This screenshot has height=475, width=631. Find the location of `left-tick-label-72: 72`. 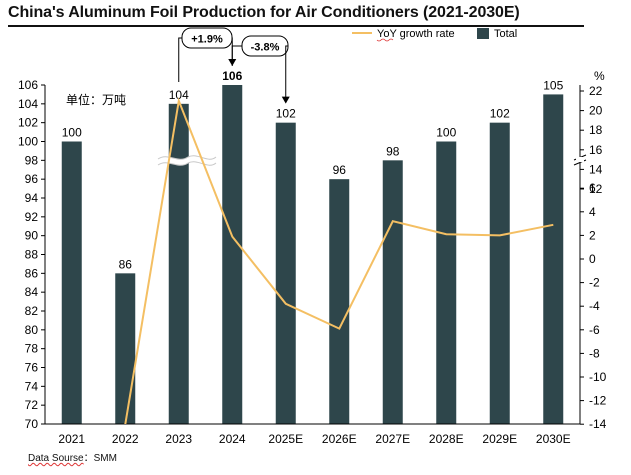

left-tick-label-72: 72 is located at coordinates (32, 405).